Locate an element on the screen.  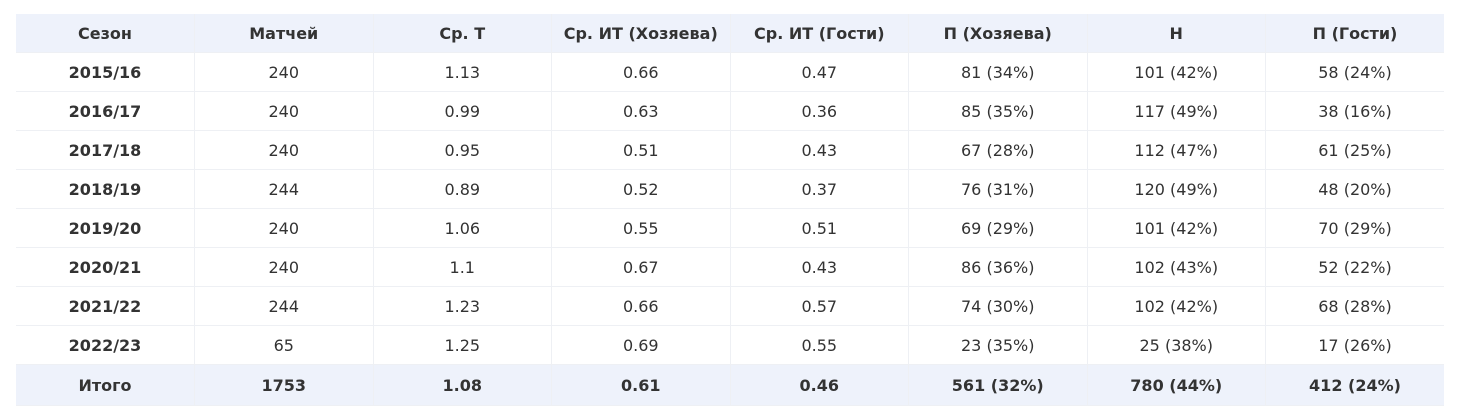
data-cell: 0.95 is located at coordinates (462, 150).